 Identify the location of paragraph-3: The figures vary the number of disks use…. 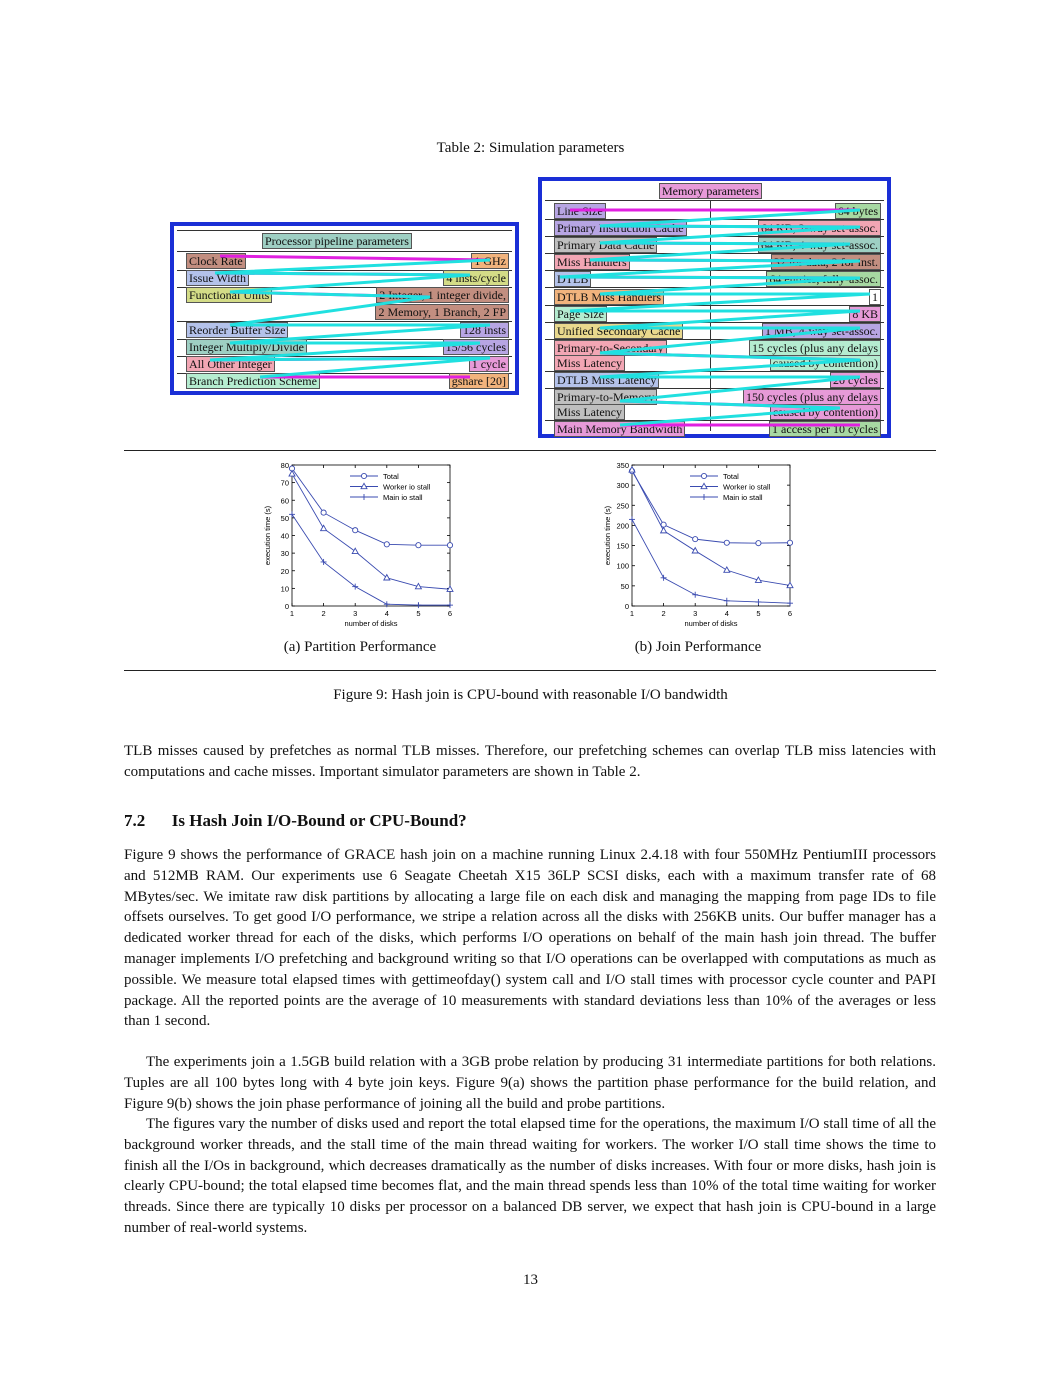
(530, 1176).